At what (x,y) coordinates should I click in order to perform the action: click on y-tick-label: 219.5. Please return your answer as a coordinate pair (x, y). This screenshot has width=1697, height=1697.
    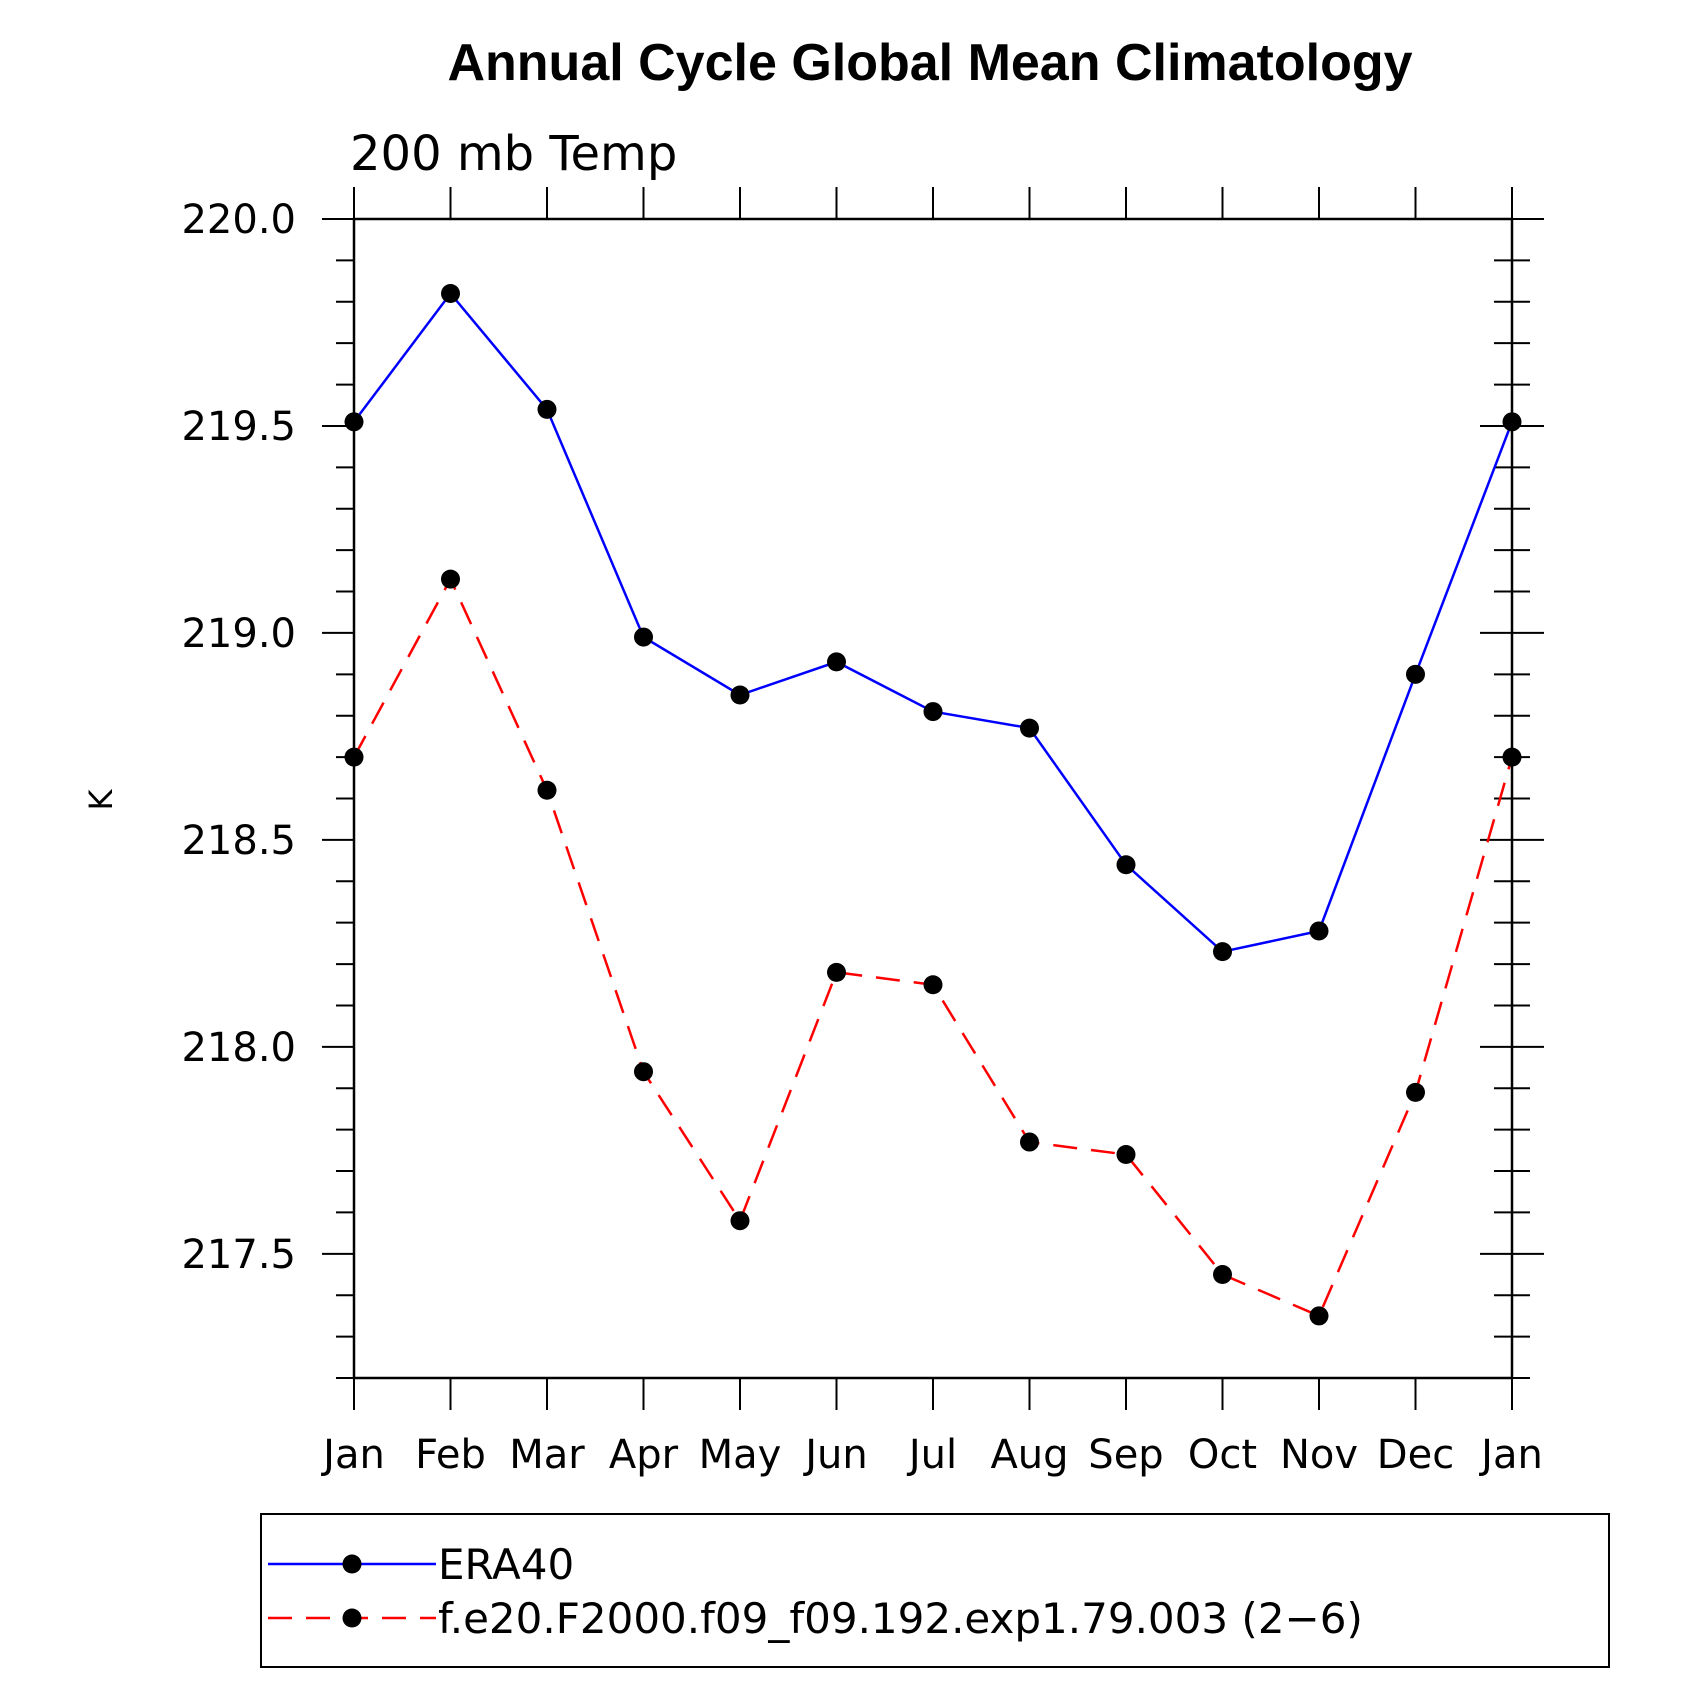
    Looking at the image, I should click on (238, 427).